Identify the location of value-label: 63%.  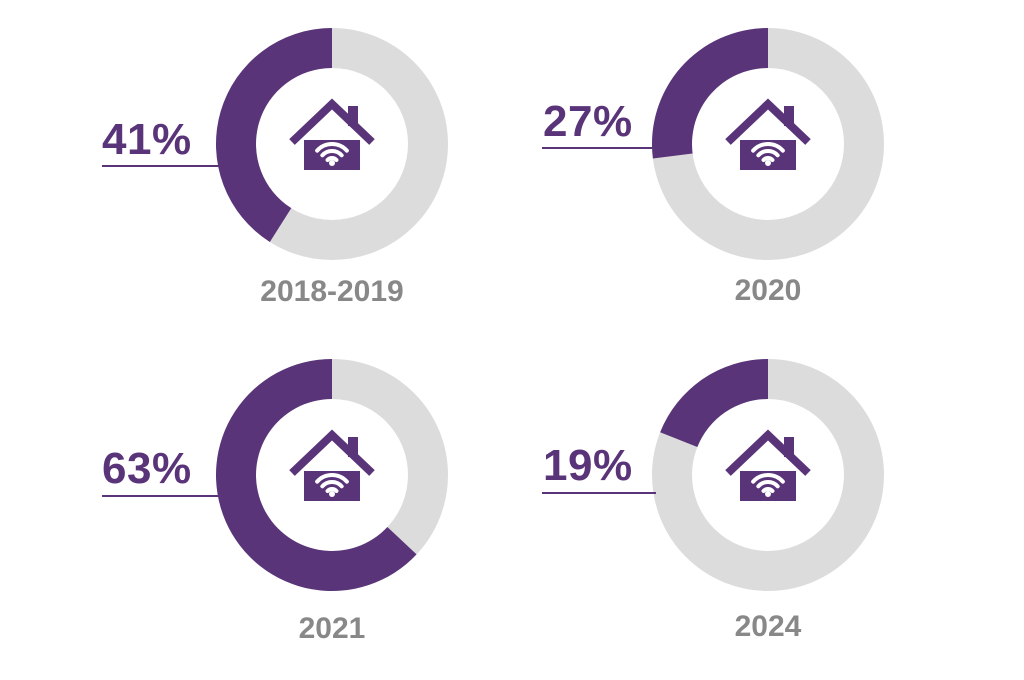
(147, 468).